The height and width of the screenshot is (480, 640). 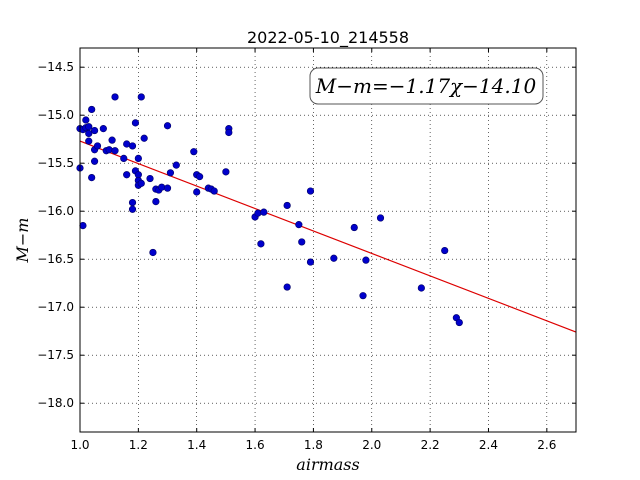 What do you see at coordinates (55, 67) in the screenshot?
I see `y-tick-label: −14.5` at bounding box center [55, 67].